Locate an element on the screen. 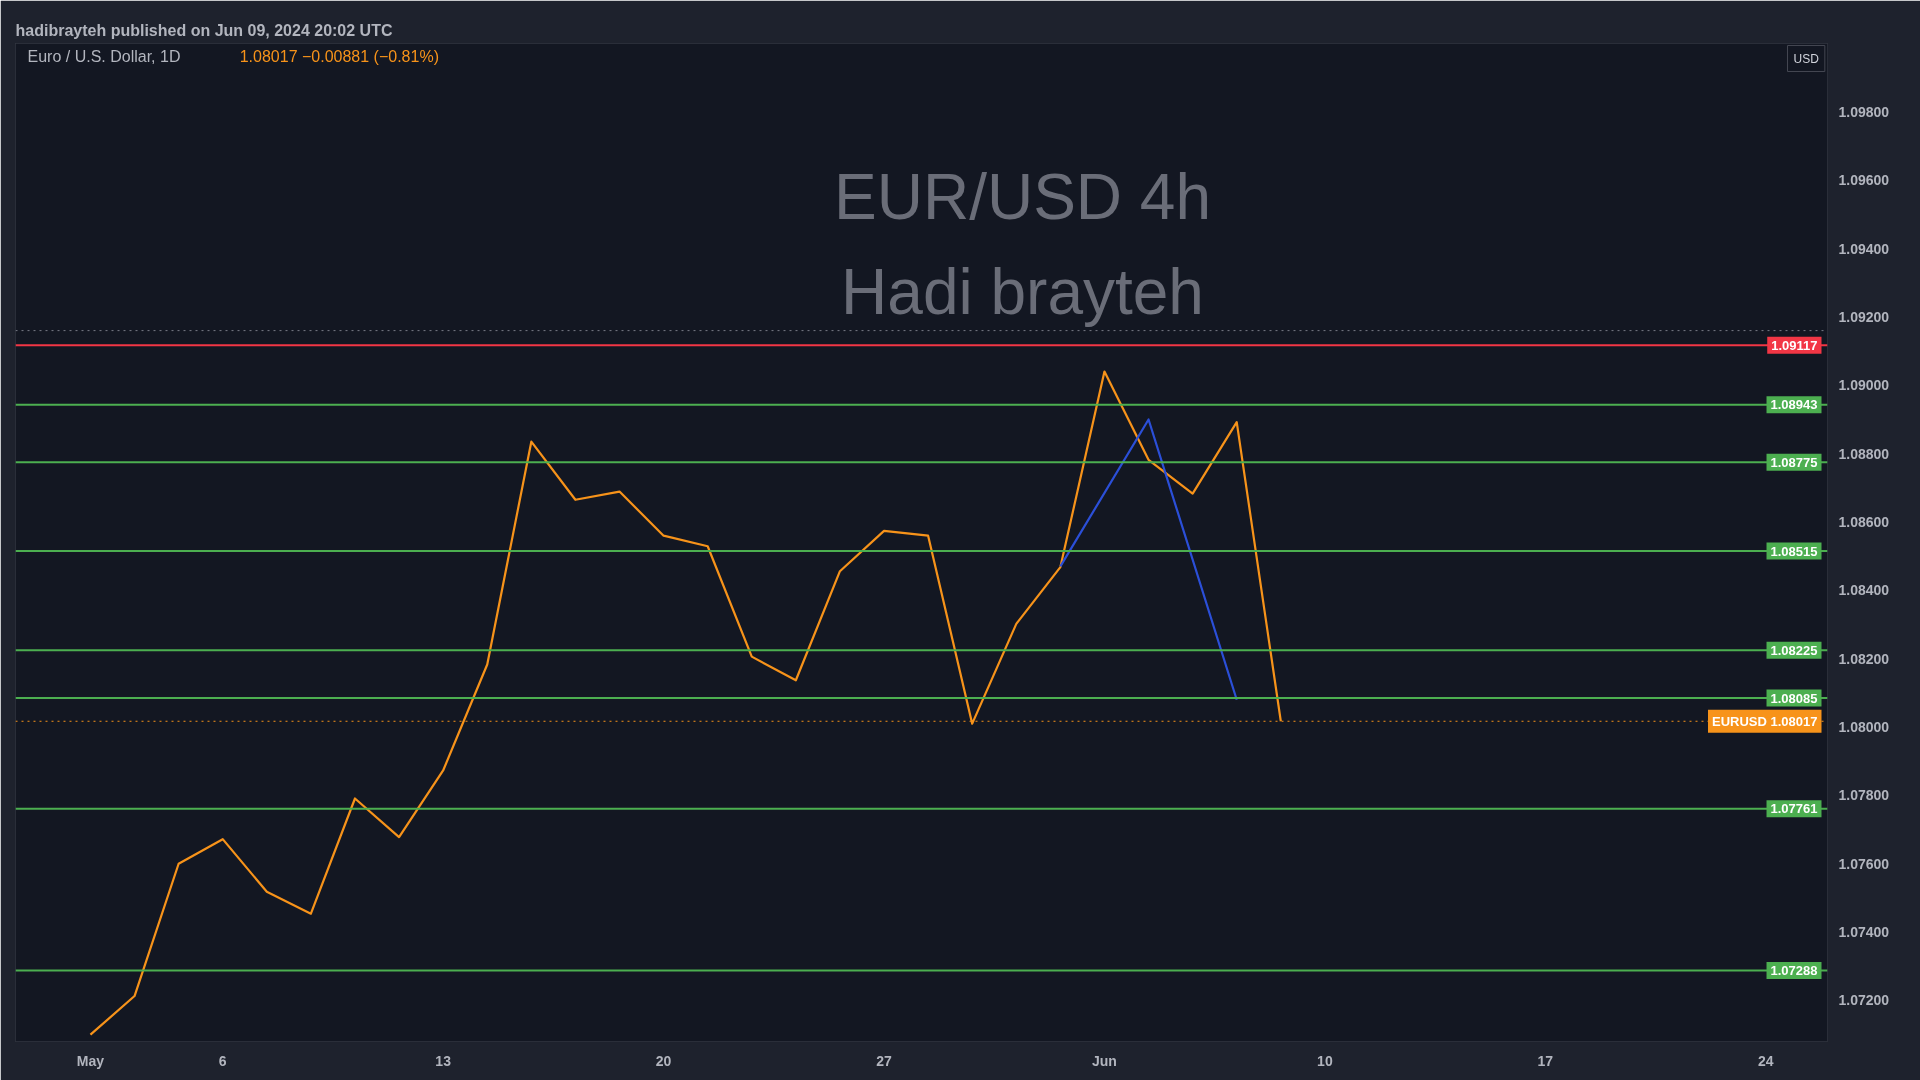  ref-line-label: 1.08085 is located at coordinates (1794, 698).